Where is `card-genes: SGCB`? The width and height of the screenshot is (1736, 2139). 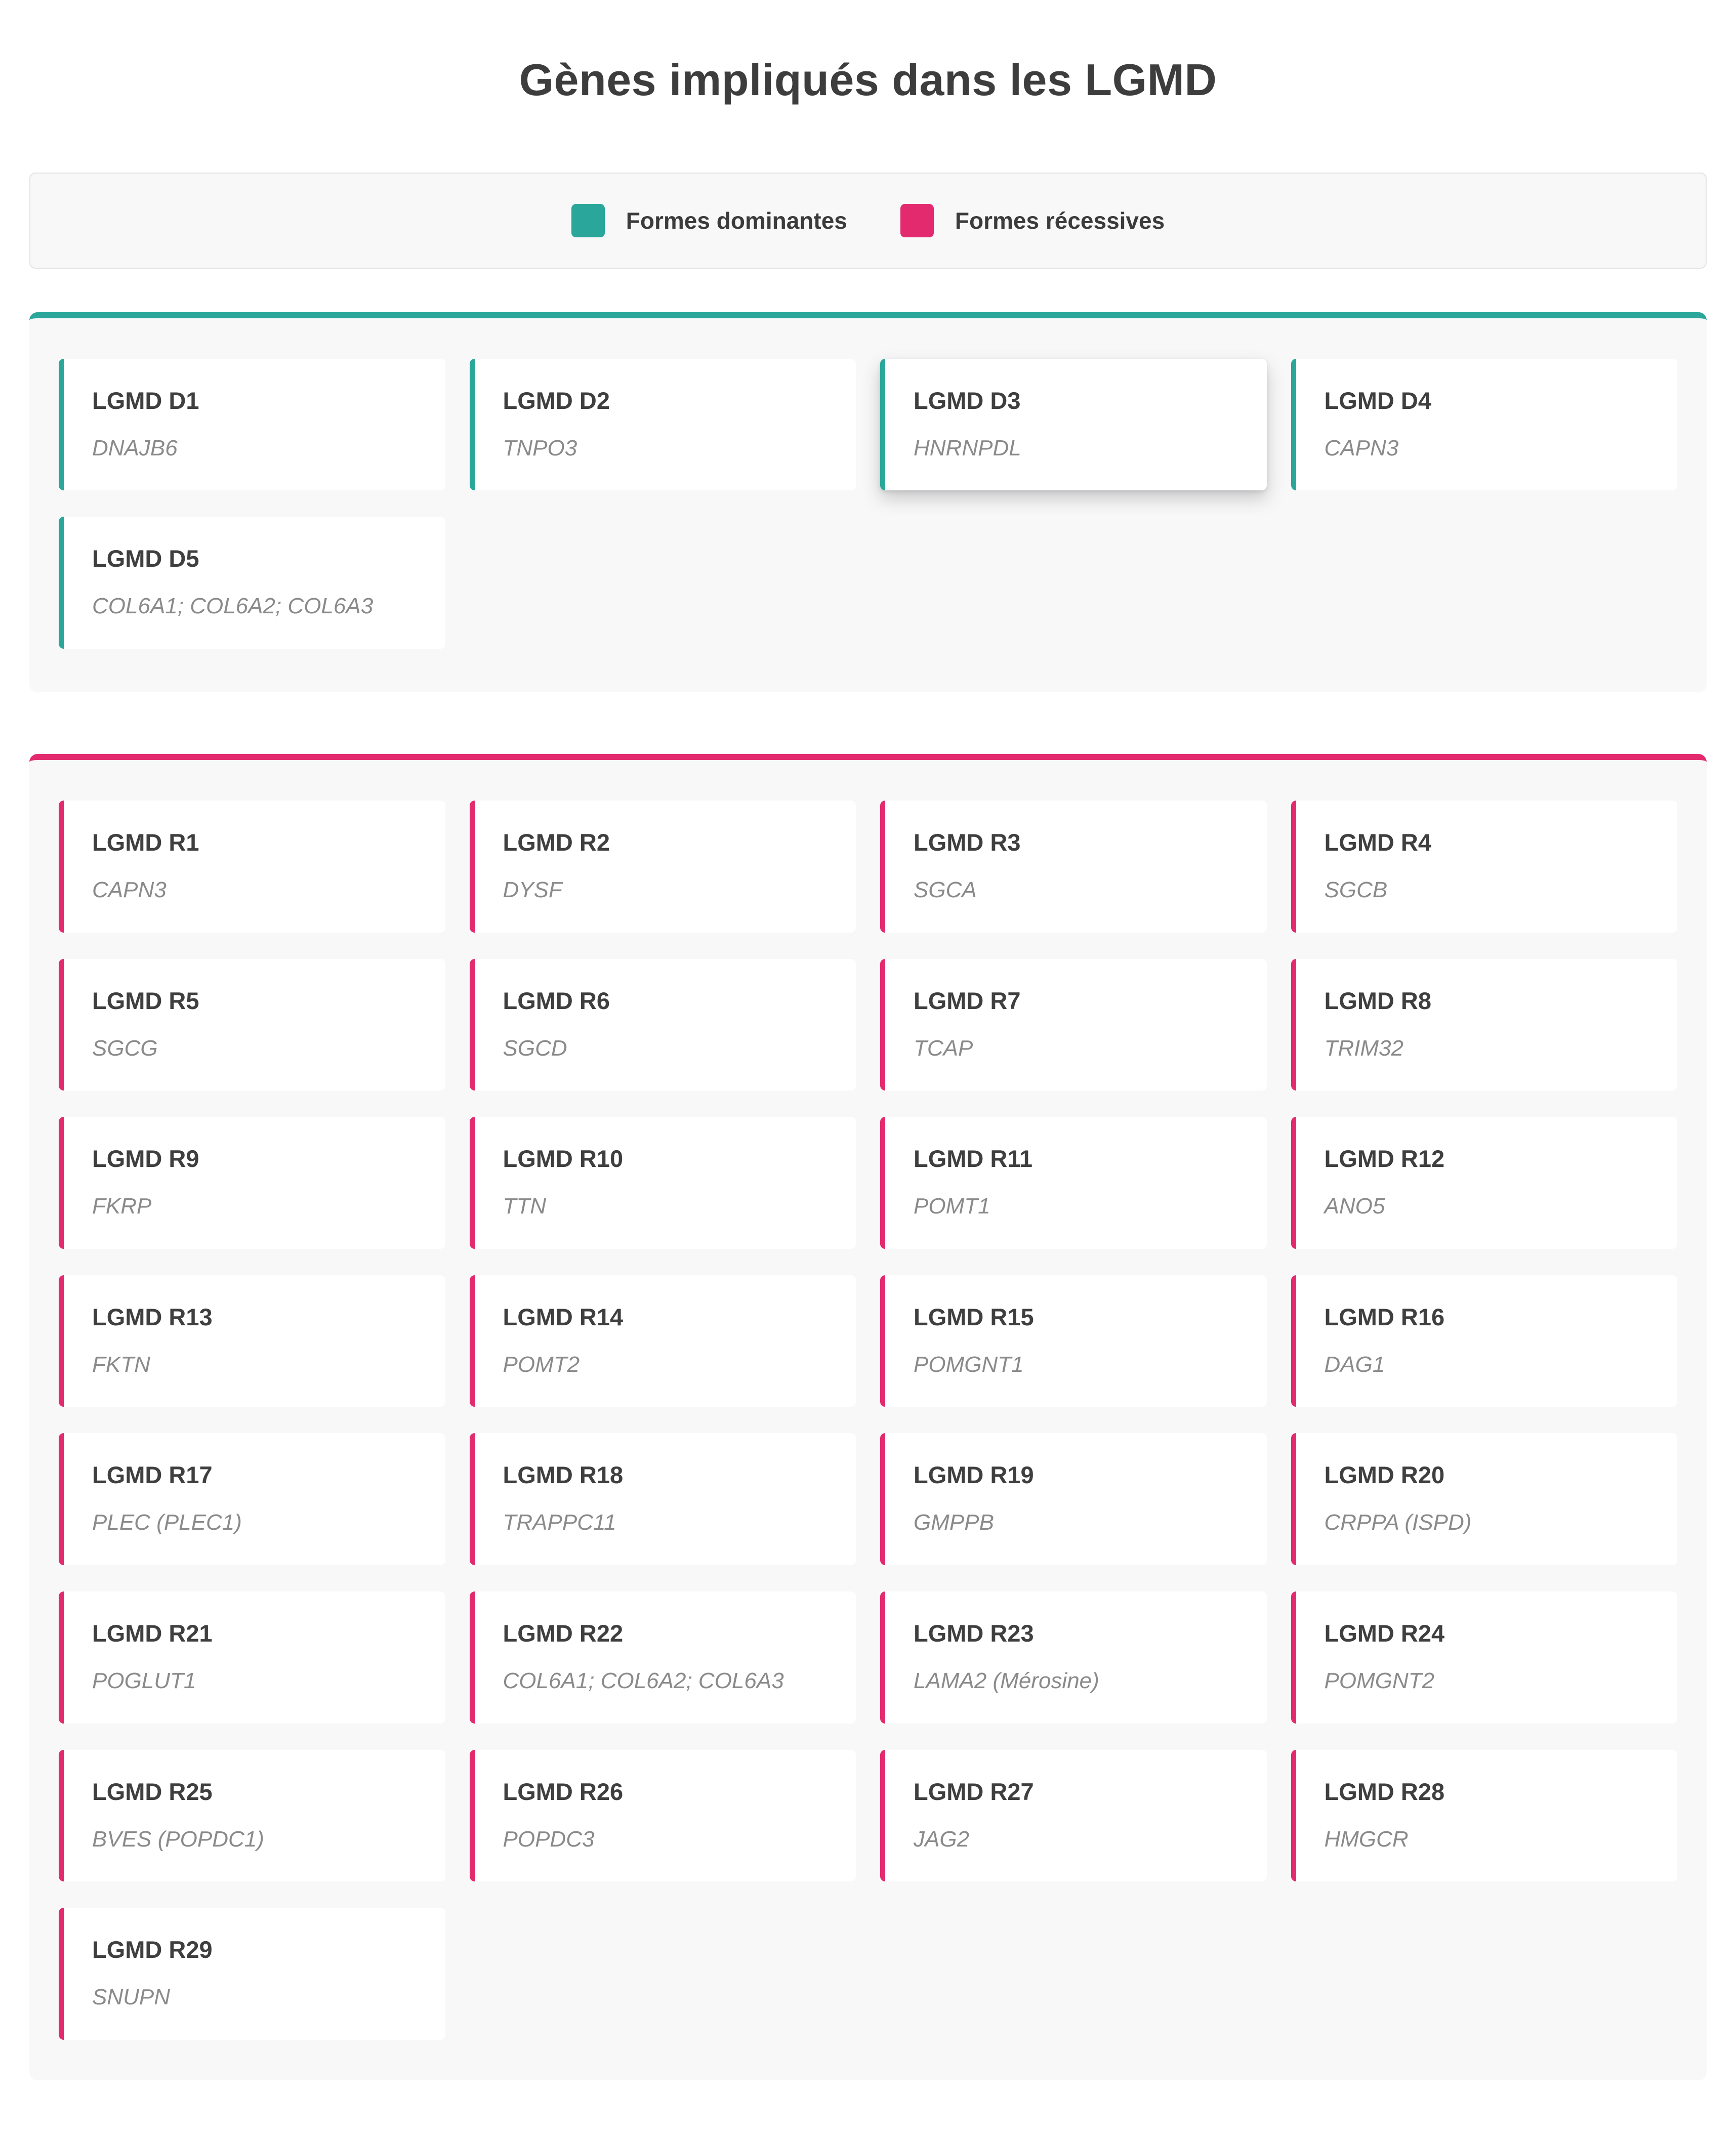 card-genes: SGCB is located at coordinates (1356, 889).